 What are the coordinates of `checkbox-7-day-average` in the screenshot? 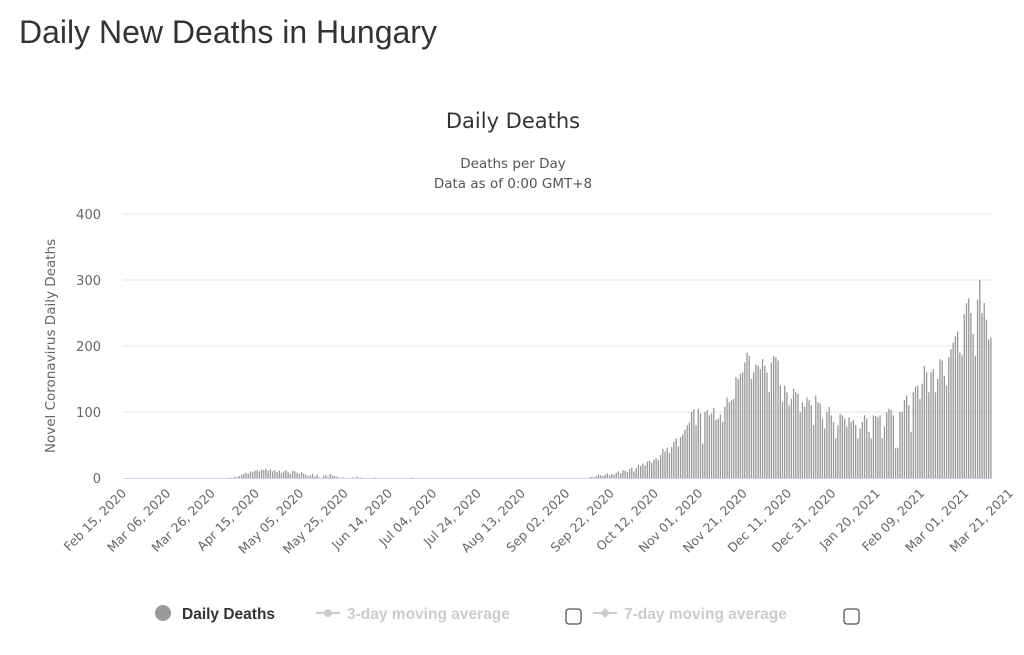 It's located at (851, 616).